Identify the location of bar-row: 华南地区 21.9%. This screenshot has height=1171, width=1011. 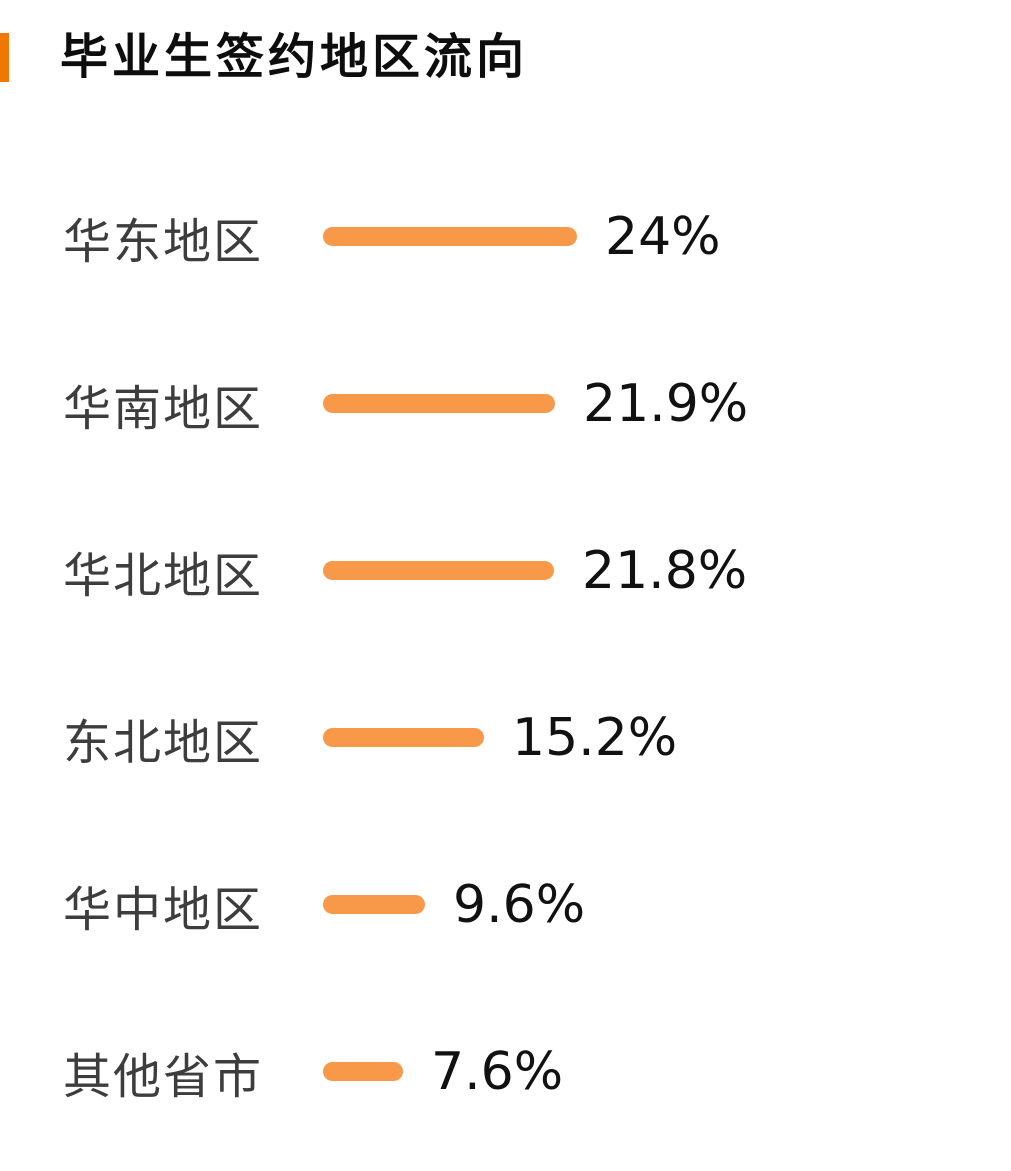
(505, 403).